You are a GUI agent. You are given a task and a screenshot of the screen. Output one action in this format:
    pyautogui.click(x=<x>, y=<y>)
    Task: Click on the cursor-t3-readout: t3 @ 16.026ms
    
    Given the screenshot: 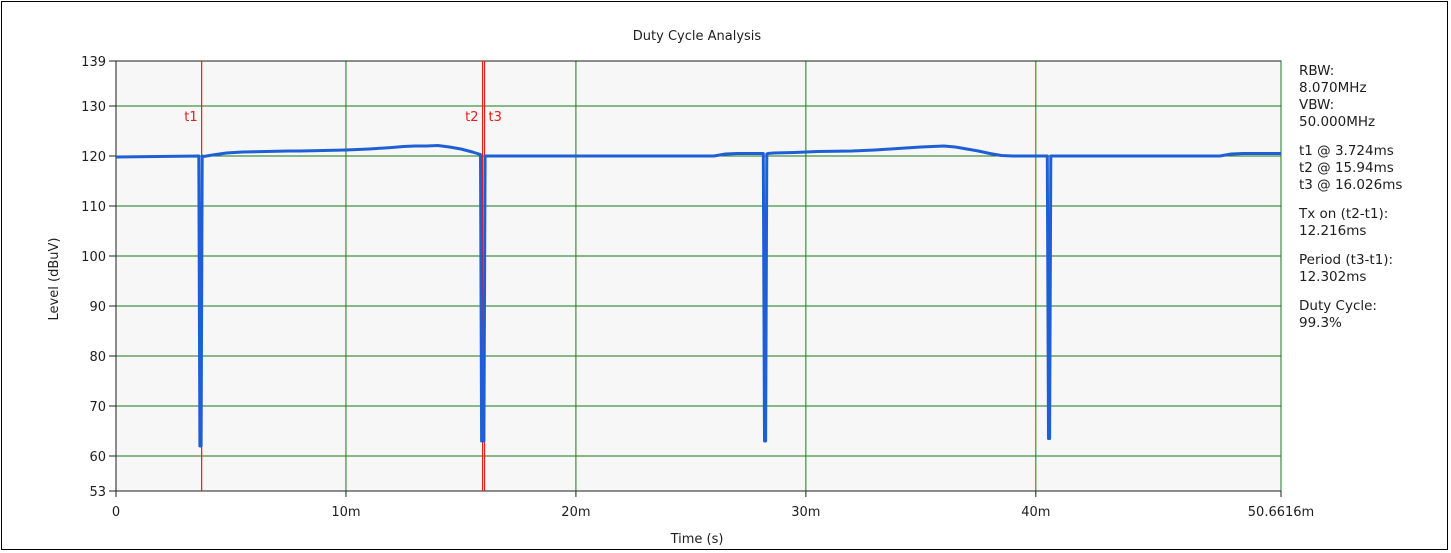 What is the action you would take?
    pyautogui.click(x=1351, y=185)
    